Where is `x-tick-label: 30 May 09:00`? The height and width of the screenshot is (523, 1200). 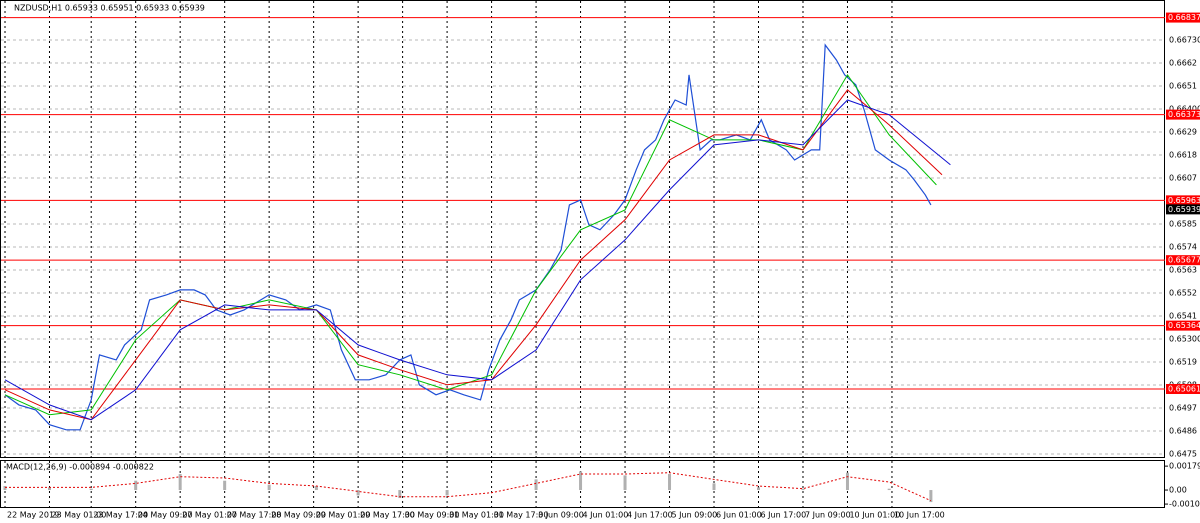
x-tick-label: 30 May 09:00 is located at coordinates (432, 515).